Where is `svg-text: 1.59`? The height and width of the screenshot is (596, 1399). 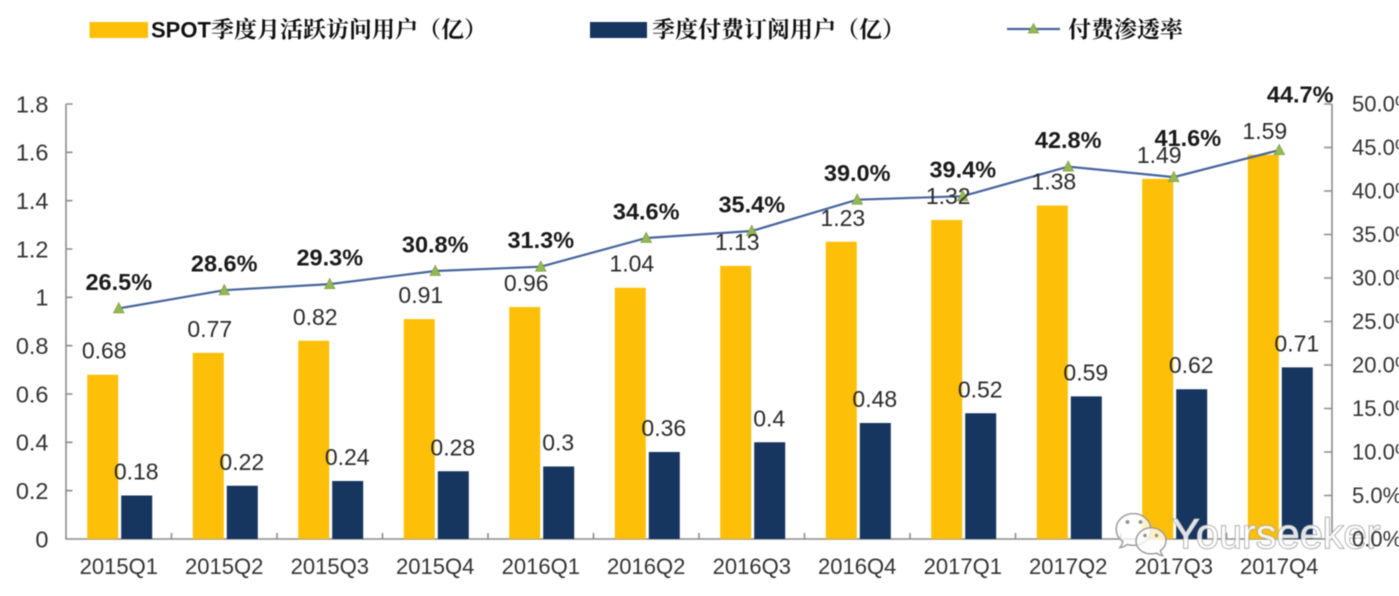
svg-text: 1.59 is located at coordinates (1264, 131).